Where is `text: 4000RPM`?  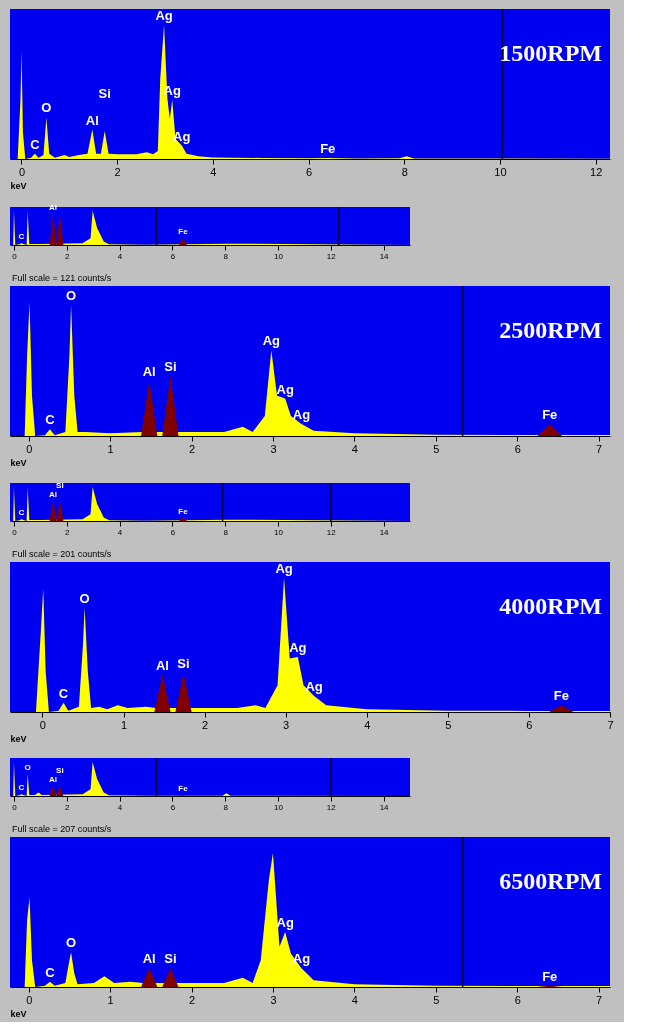 text: 4000RPM is located at coordinates (550, 606).